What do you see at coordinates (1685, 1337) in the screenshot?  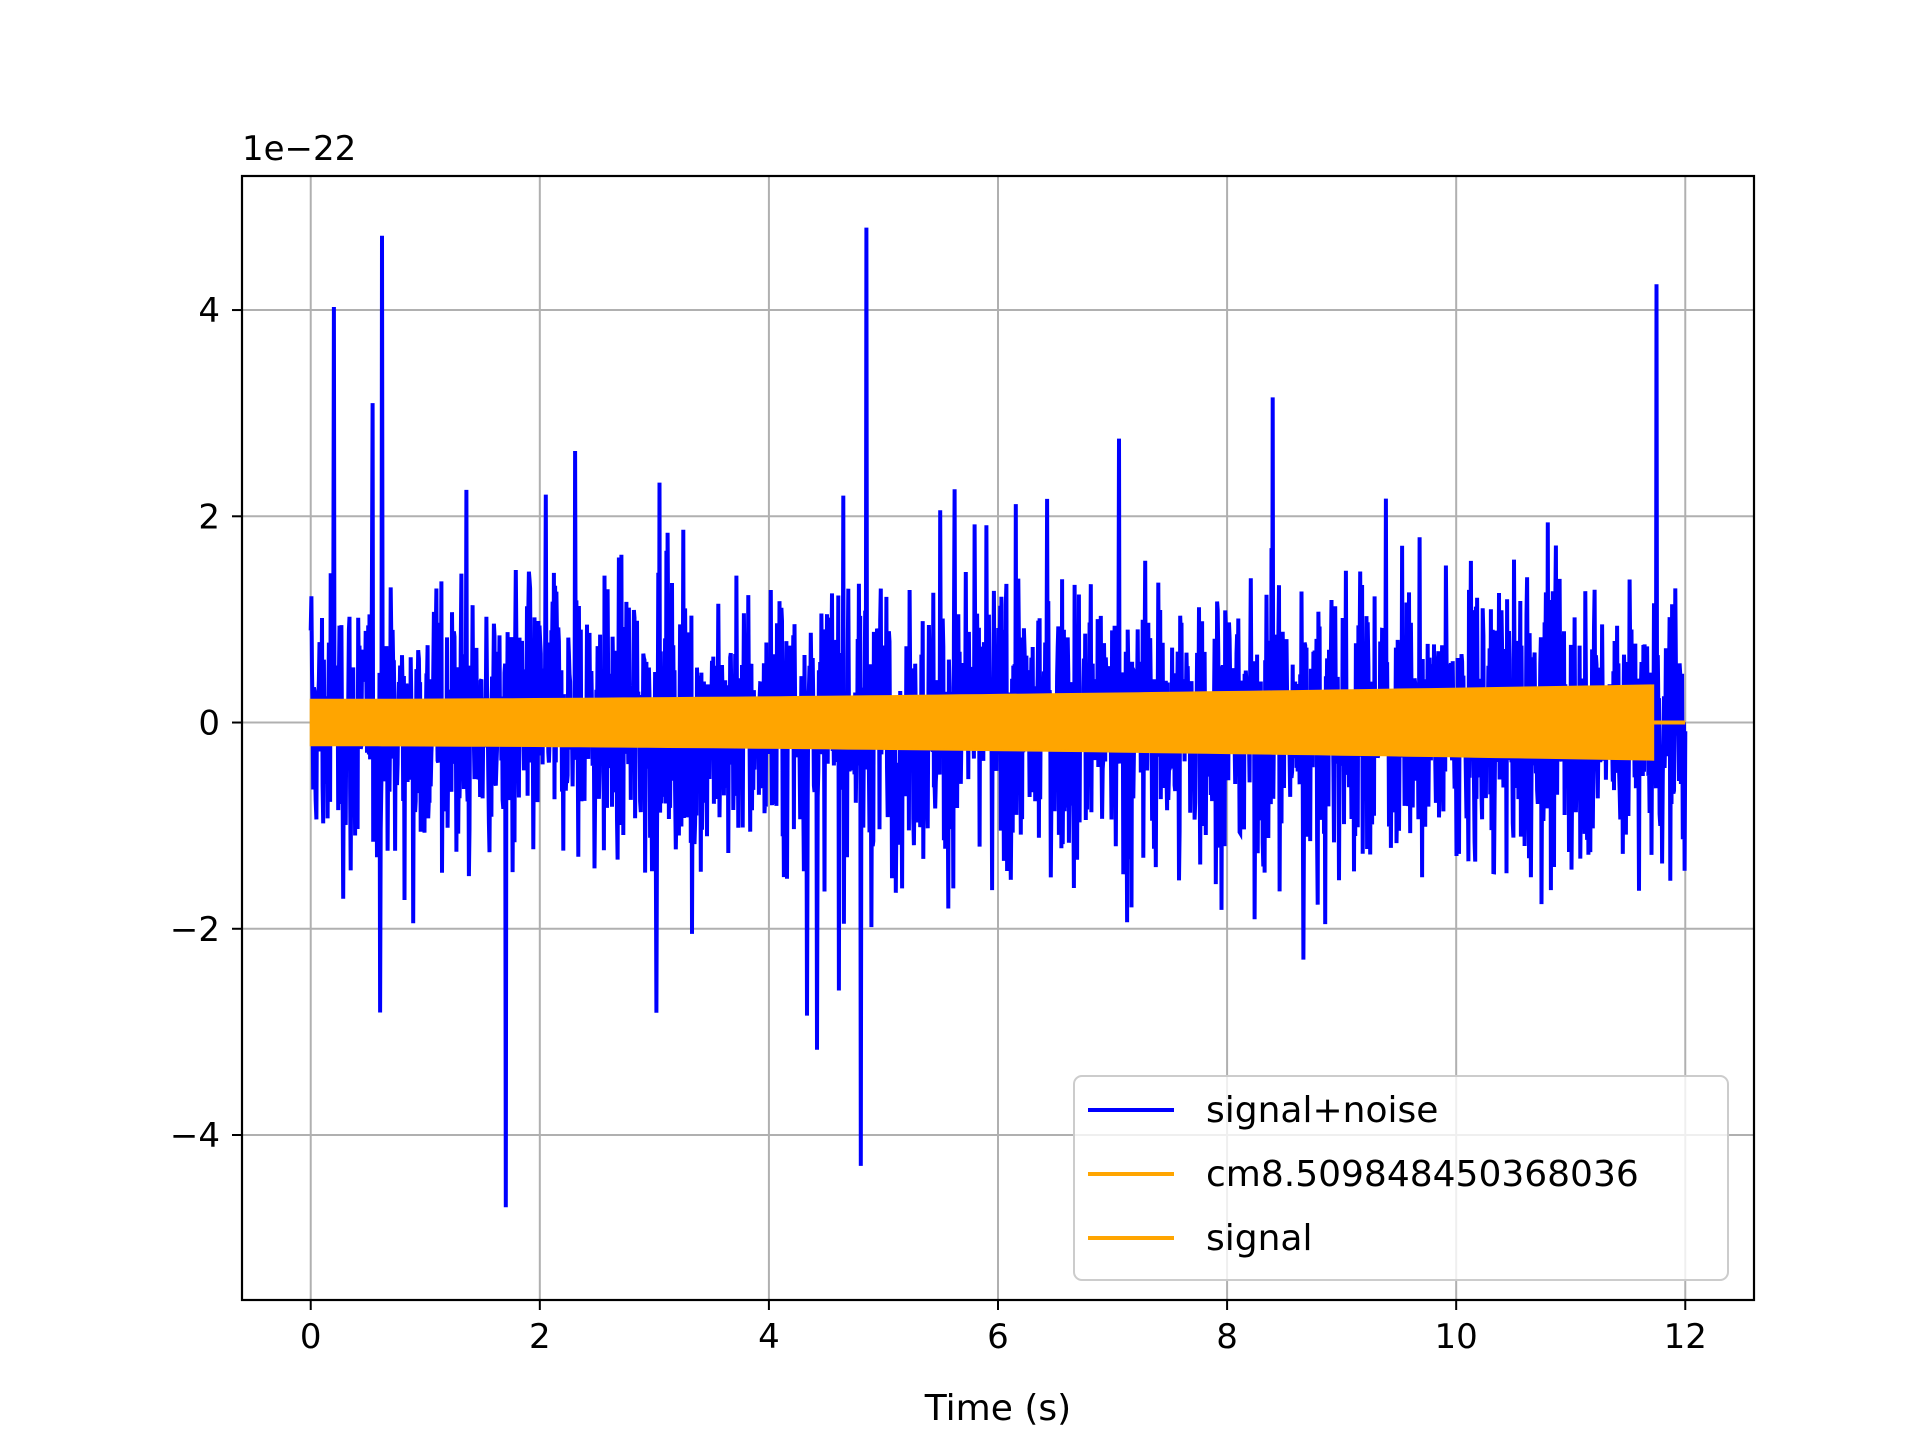 I see `x-tick-label: 12` at bounding box center [1685, 1337].